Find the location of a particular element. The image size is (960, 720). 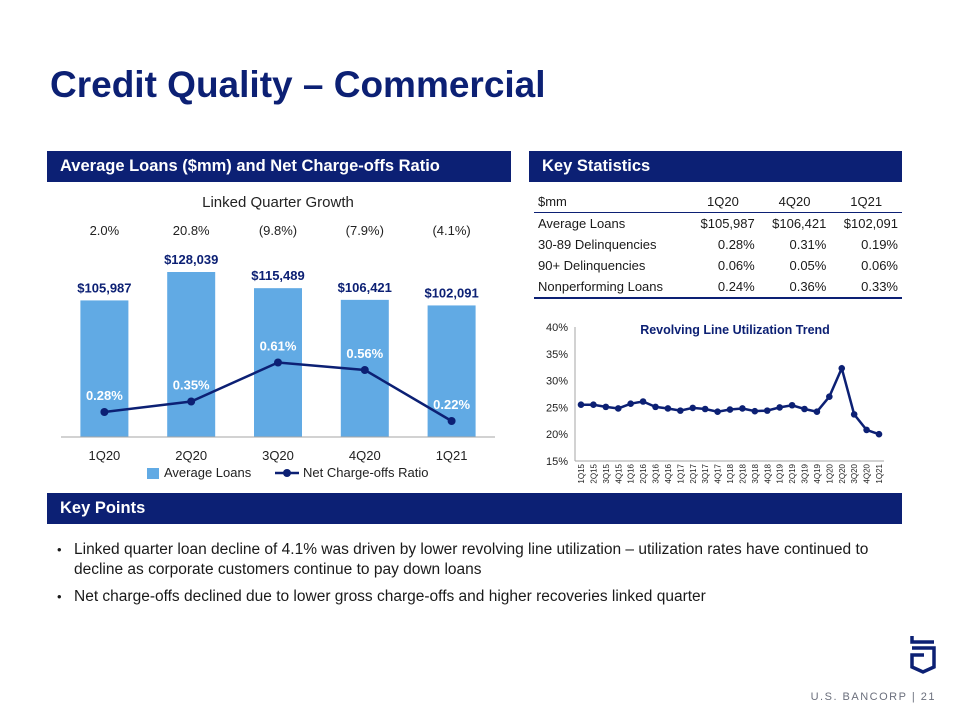

stats-cell: 0.28% is located at coordinates (736, 244).